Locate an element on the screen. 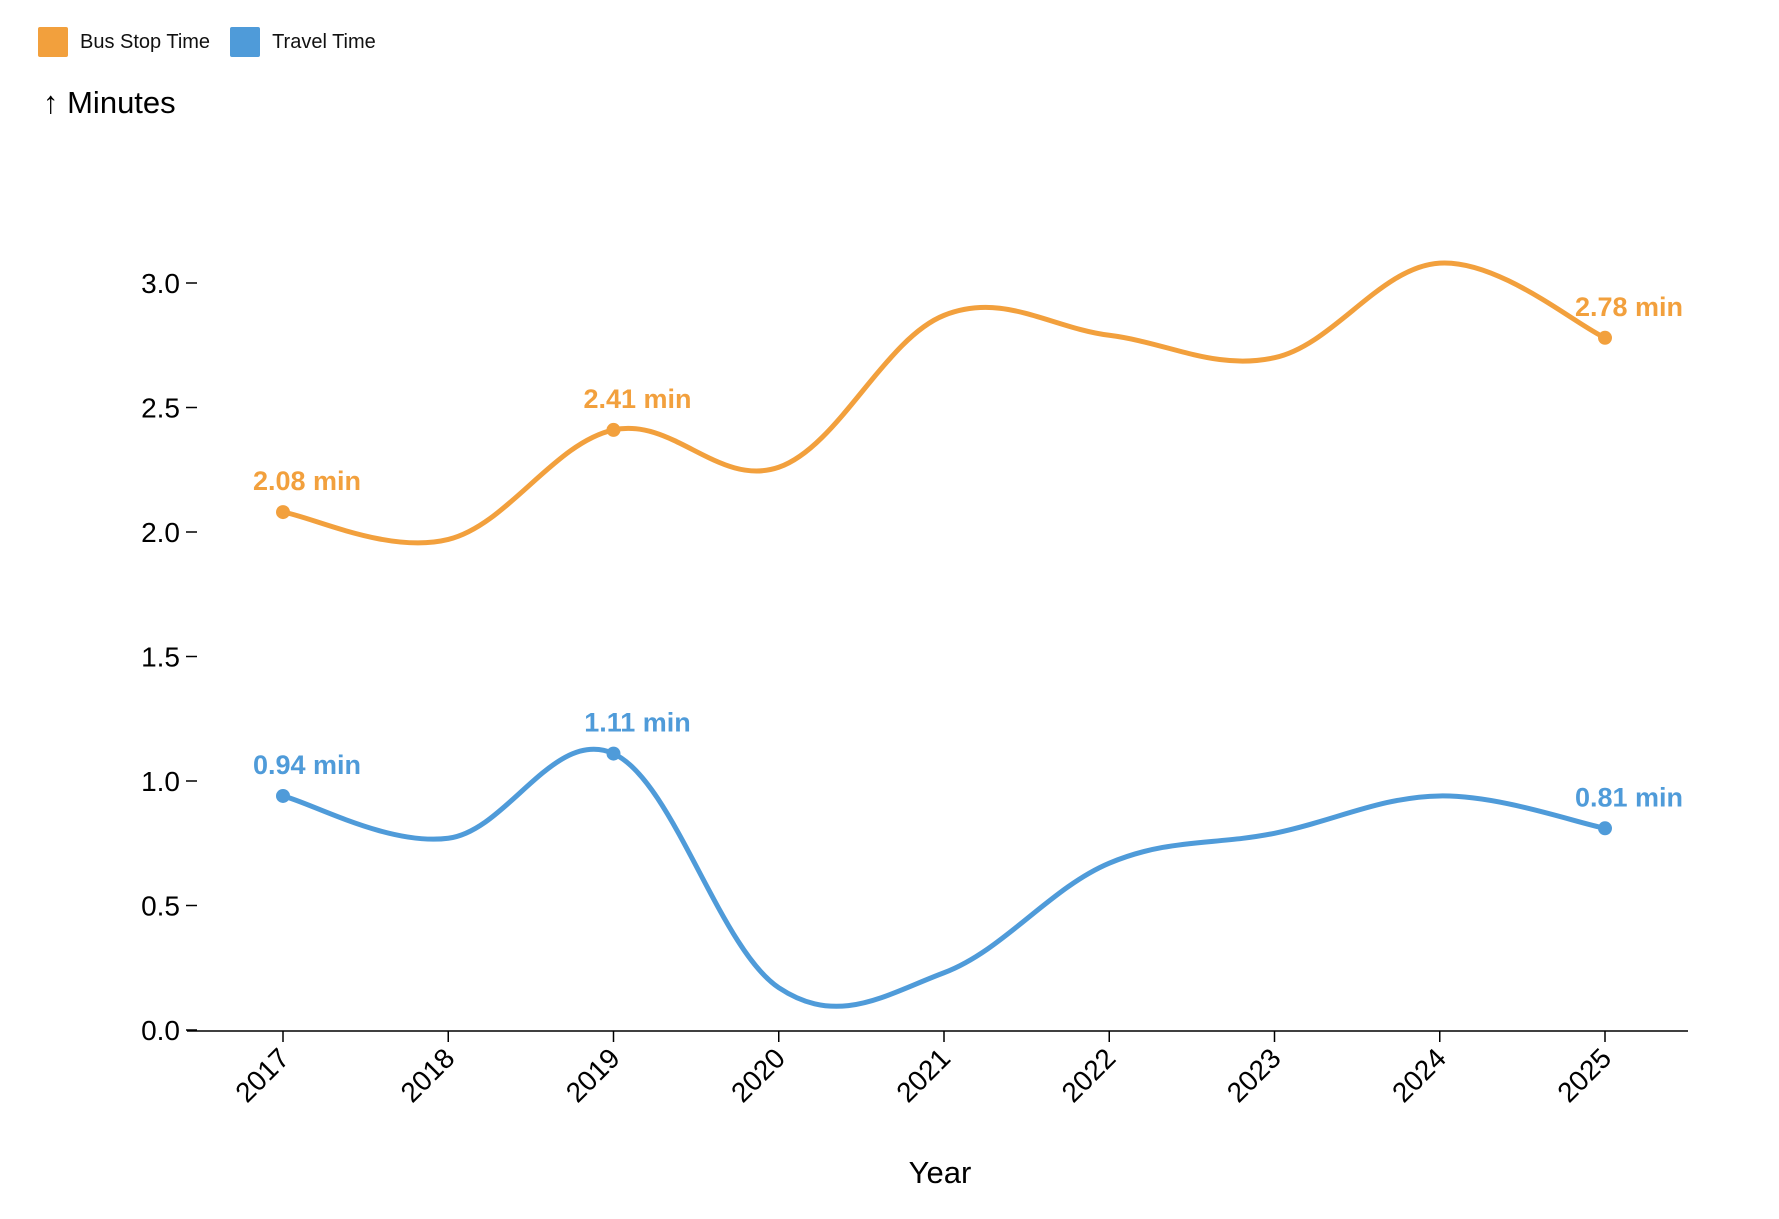  y-axis-title: ↑ Minutes is located at coordinates (109, 102).